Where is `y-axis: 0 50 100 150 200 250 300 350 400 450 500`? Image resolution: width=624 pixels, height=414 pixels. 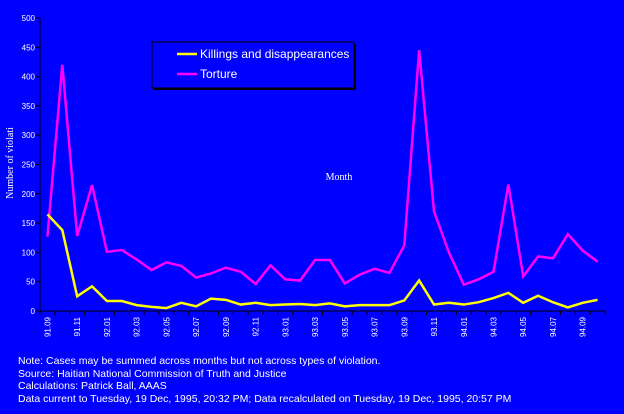
y-axis: 0 50 100 150 200 250 300 350 400 450 500 is located at coordinates (31, 165).